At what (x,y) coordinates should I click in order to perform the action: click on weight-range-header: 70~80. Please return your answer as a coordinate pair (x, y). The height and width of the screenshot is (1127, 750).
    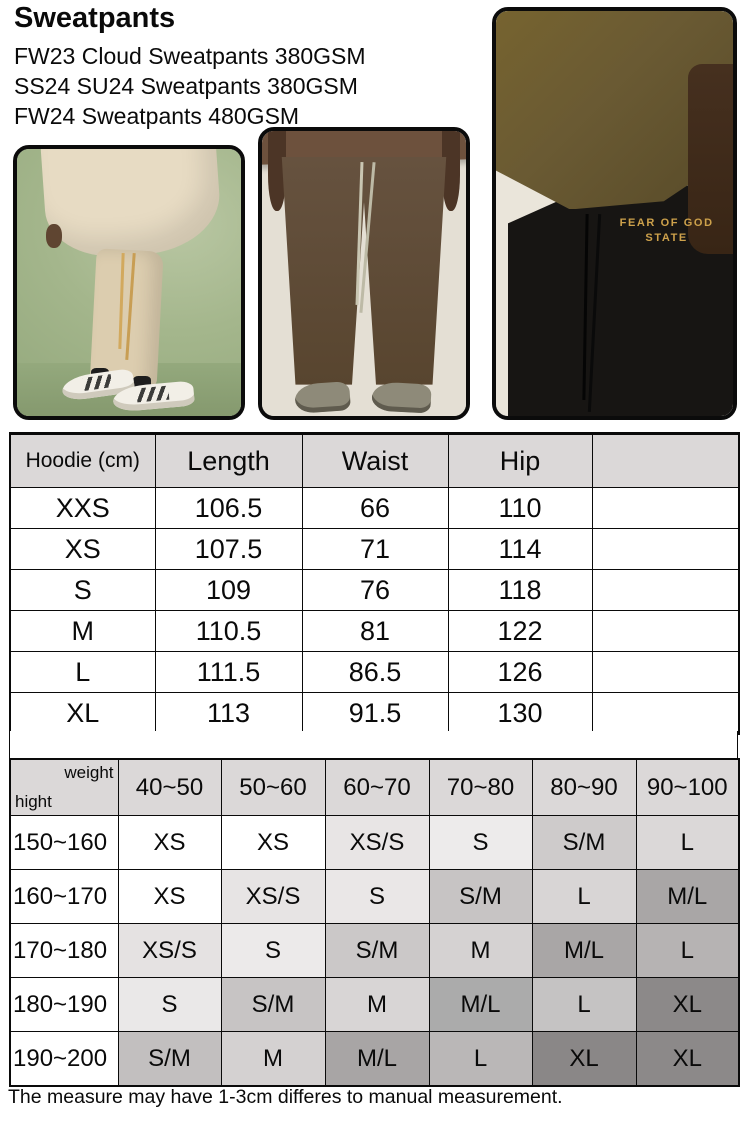
    Looking at the image, I should click on (480, 787).